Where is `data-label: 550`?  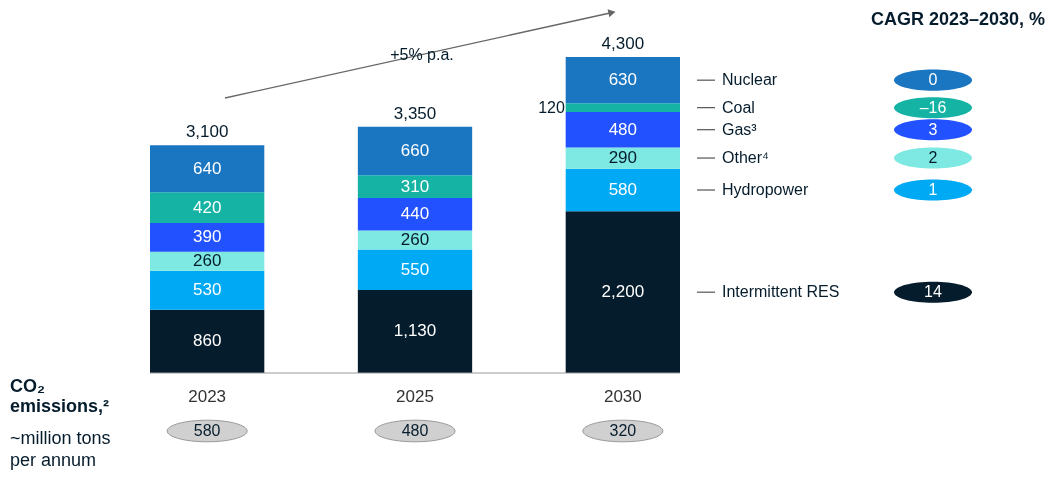
data-label: 550 is located at coordinates (415, 269).